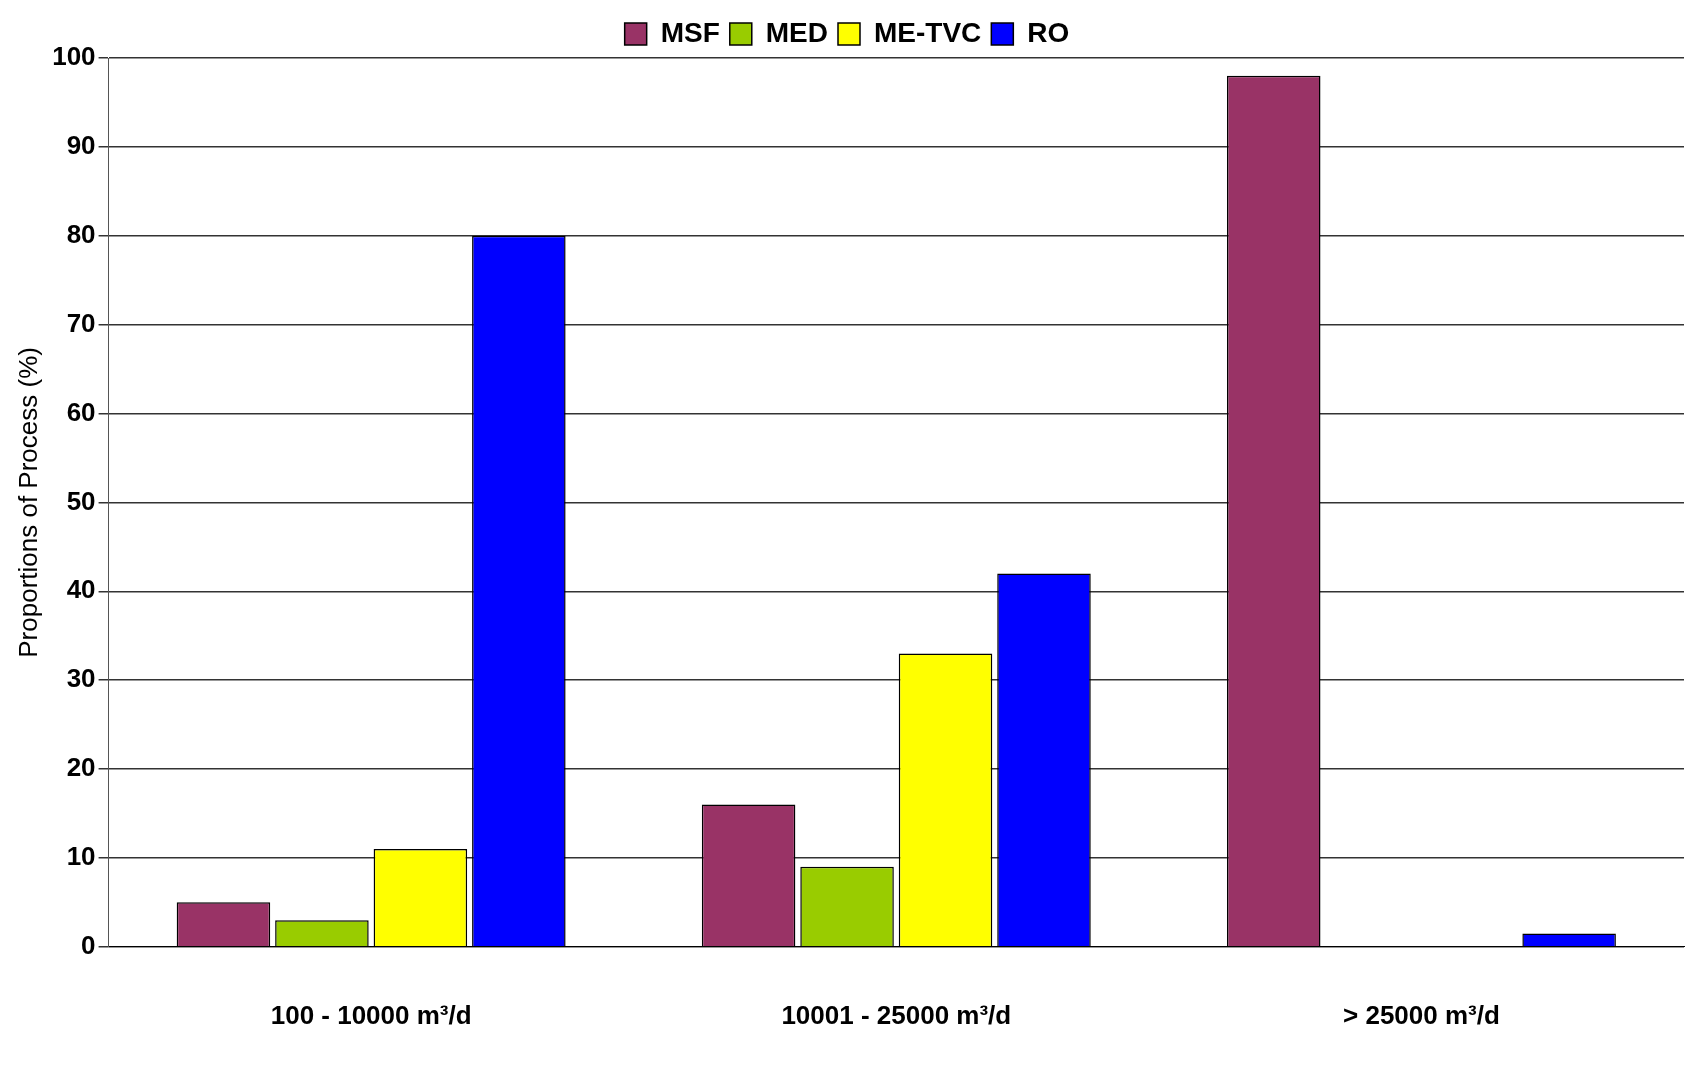 The height and width of the screenshot is (1082, 1704). Describe the element at coordinates (81, 500) in the screenshot. I see `y-tick-label: 50` at that location.